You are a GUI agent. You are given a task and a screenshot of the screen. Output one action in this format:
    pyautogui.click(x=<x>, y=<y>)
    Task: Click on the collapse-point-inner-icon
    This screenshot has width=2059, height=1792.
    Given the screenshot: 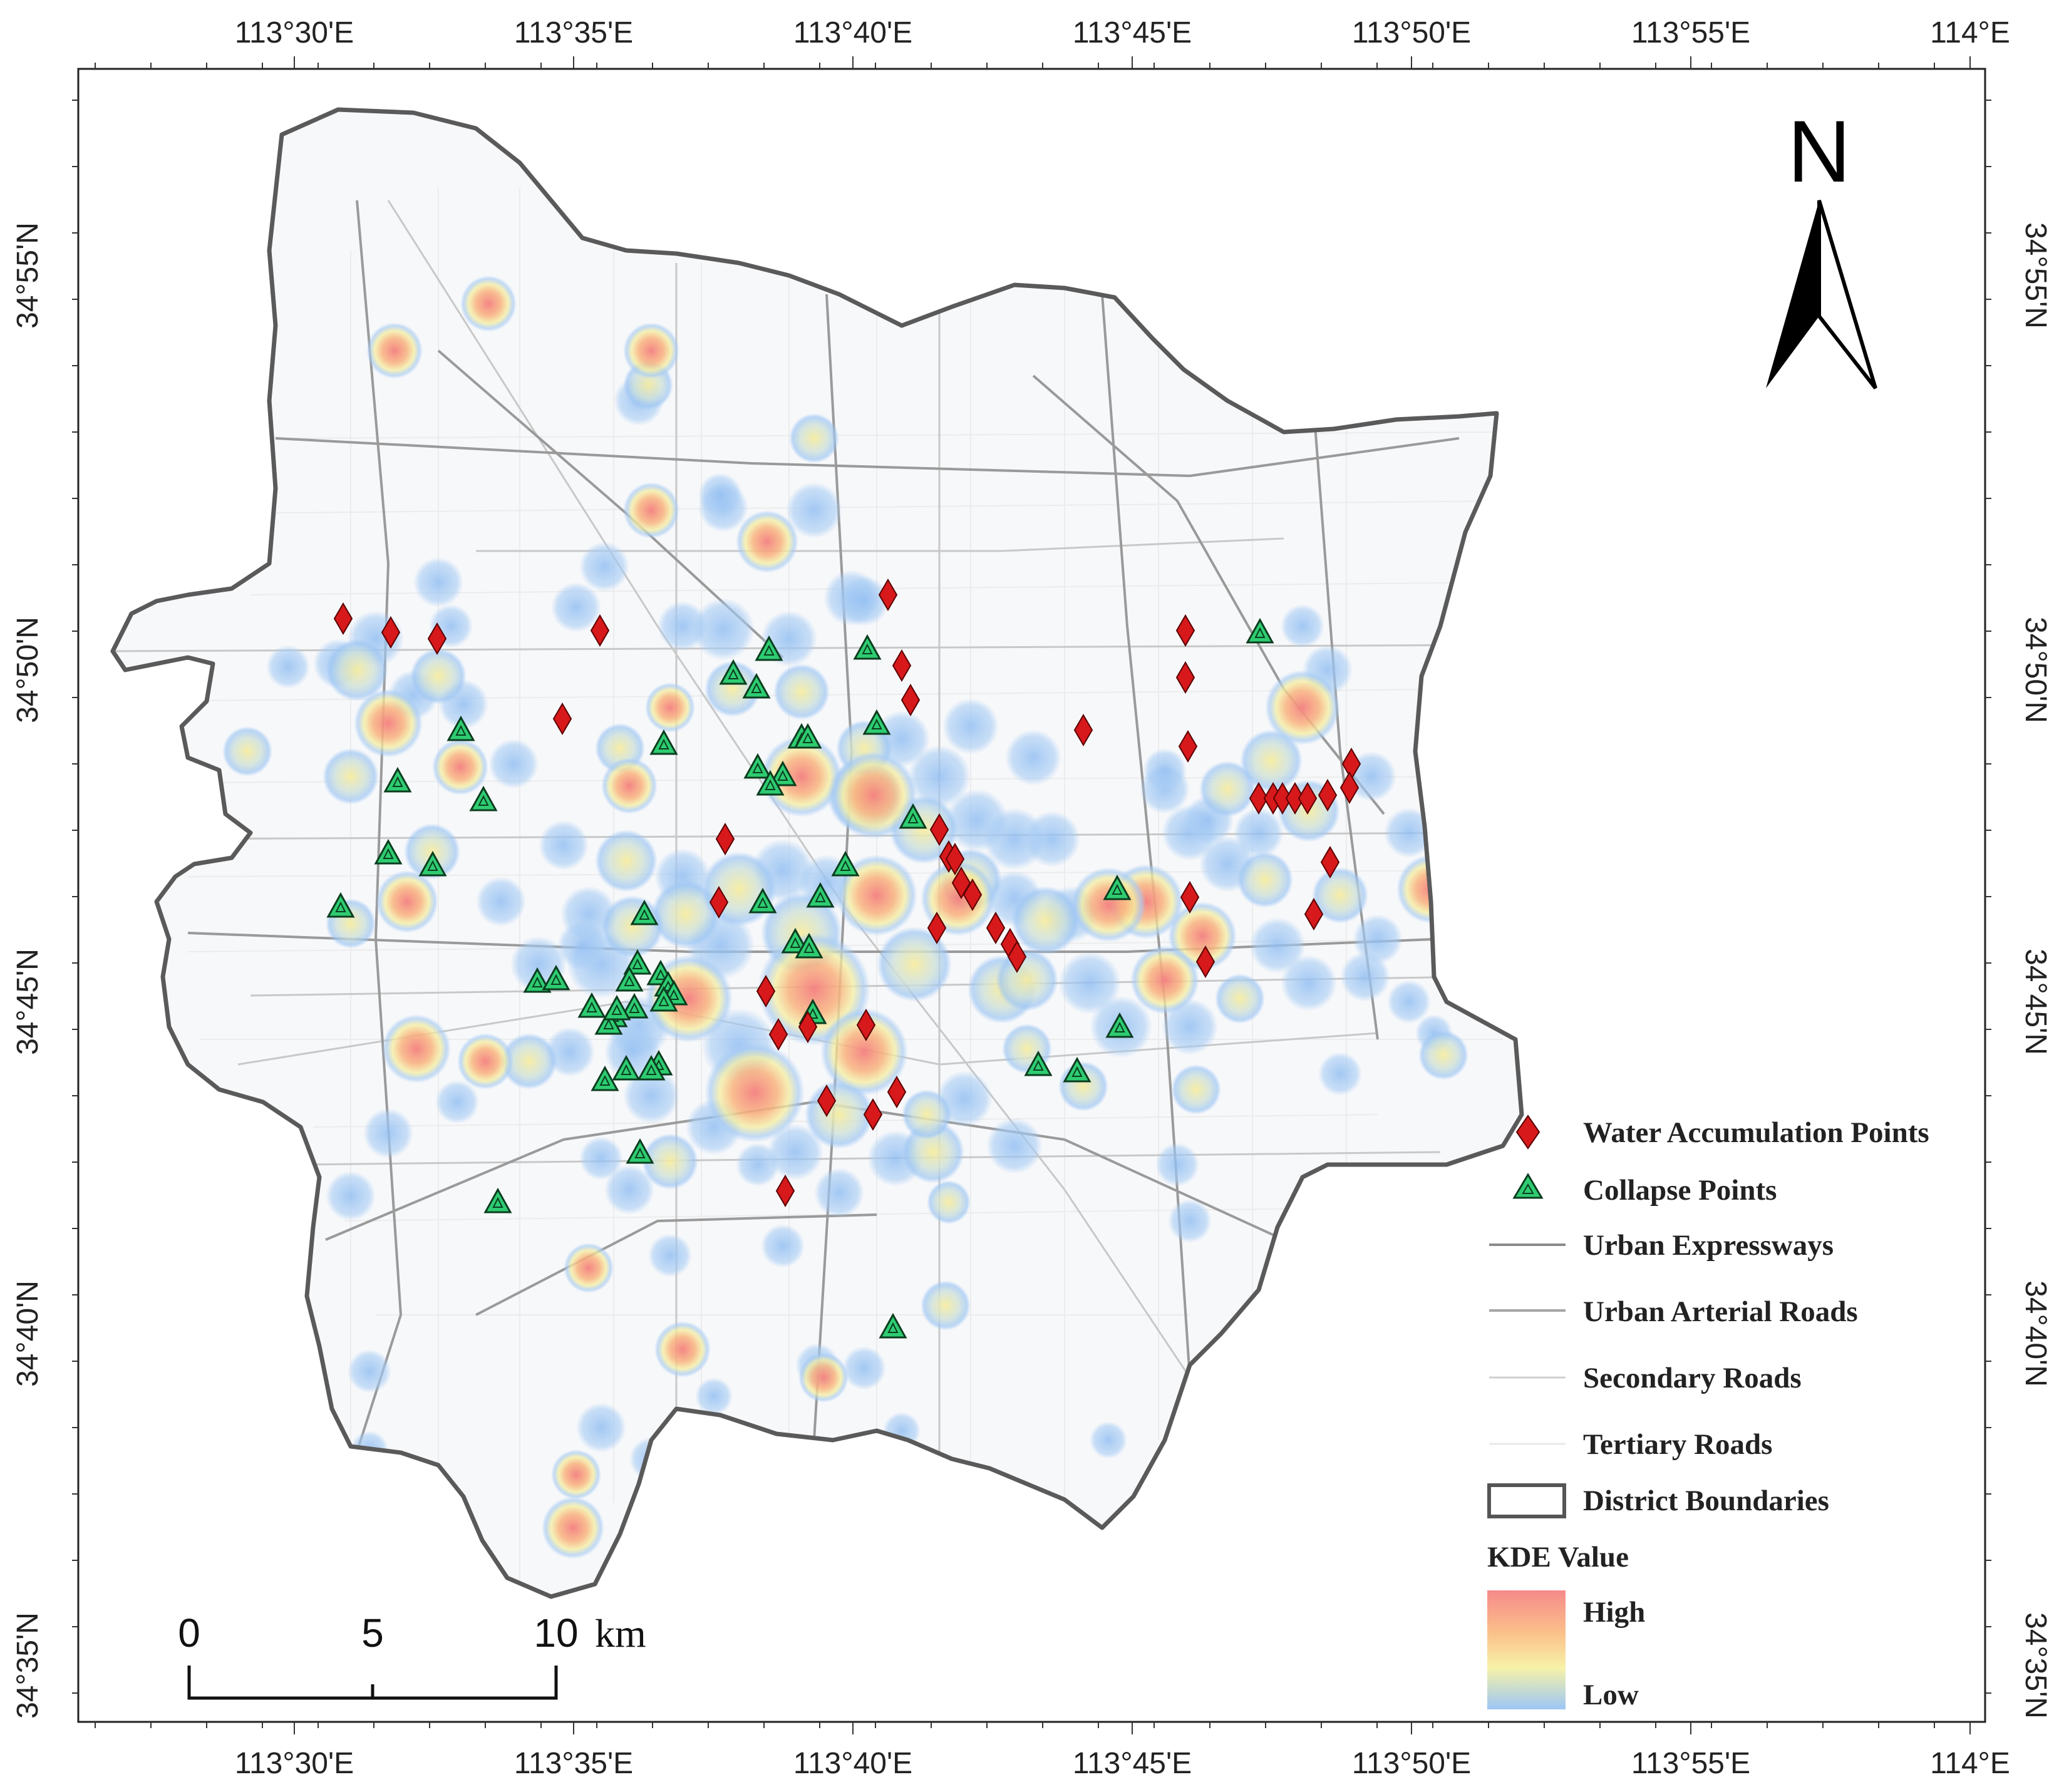 What is the action you would take?
    pyautogui.click(x=1528, y=1188)
    